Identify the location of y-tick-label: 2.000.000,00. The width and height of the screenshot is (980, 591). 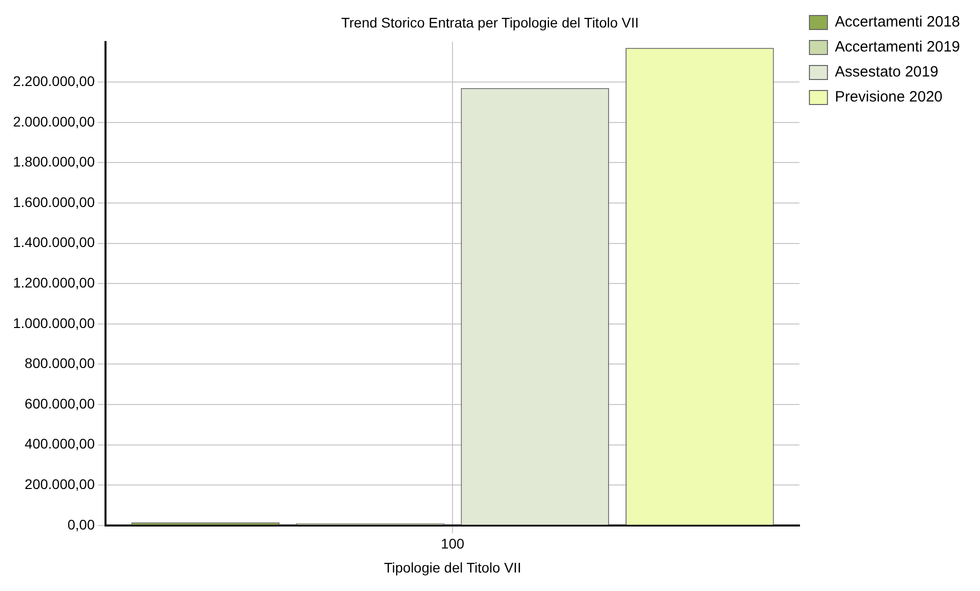
(53, 121).